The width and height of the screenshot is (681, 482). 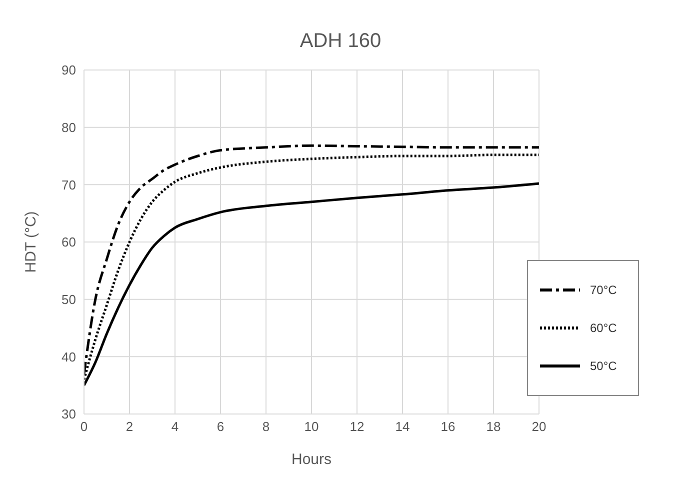 What do you see at coordinates (69, 70) in the screenshot?
I see `y-tick-label: 90` at bounding box center [69, 70].